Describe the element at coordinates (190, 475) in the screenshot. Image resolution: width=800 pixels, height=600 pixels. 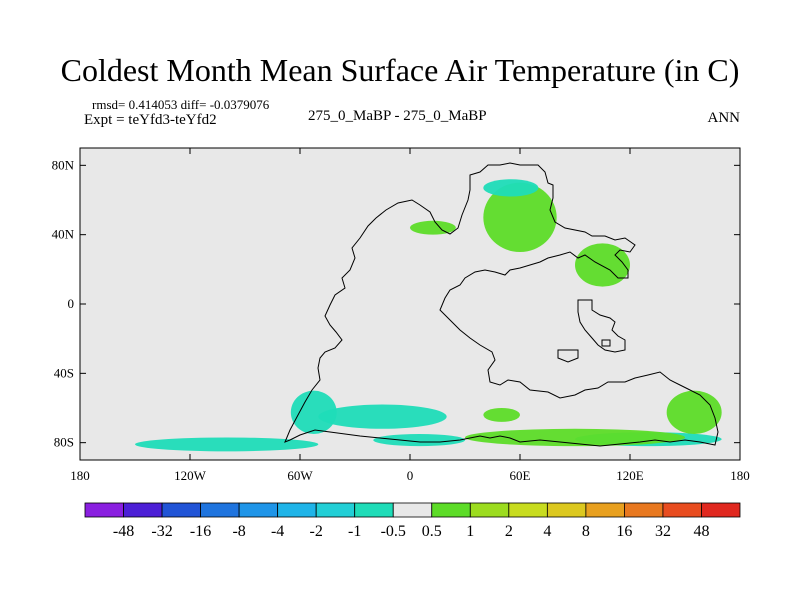
I see `x-tick-label: 120W` at that location.